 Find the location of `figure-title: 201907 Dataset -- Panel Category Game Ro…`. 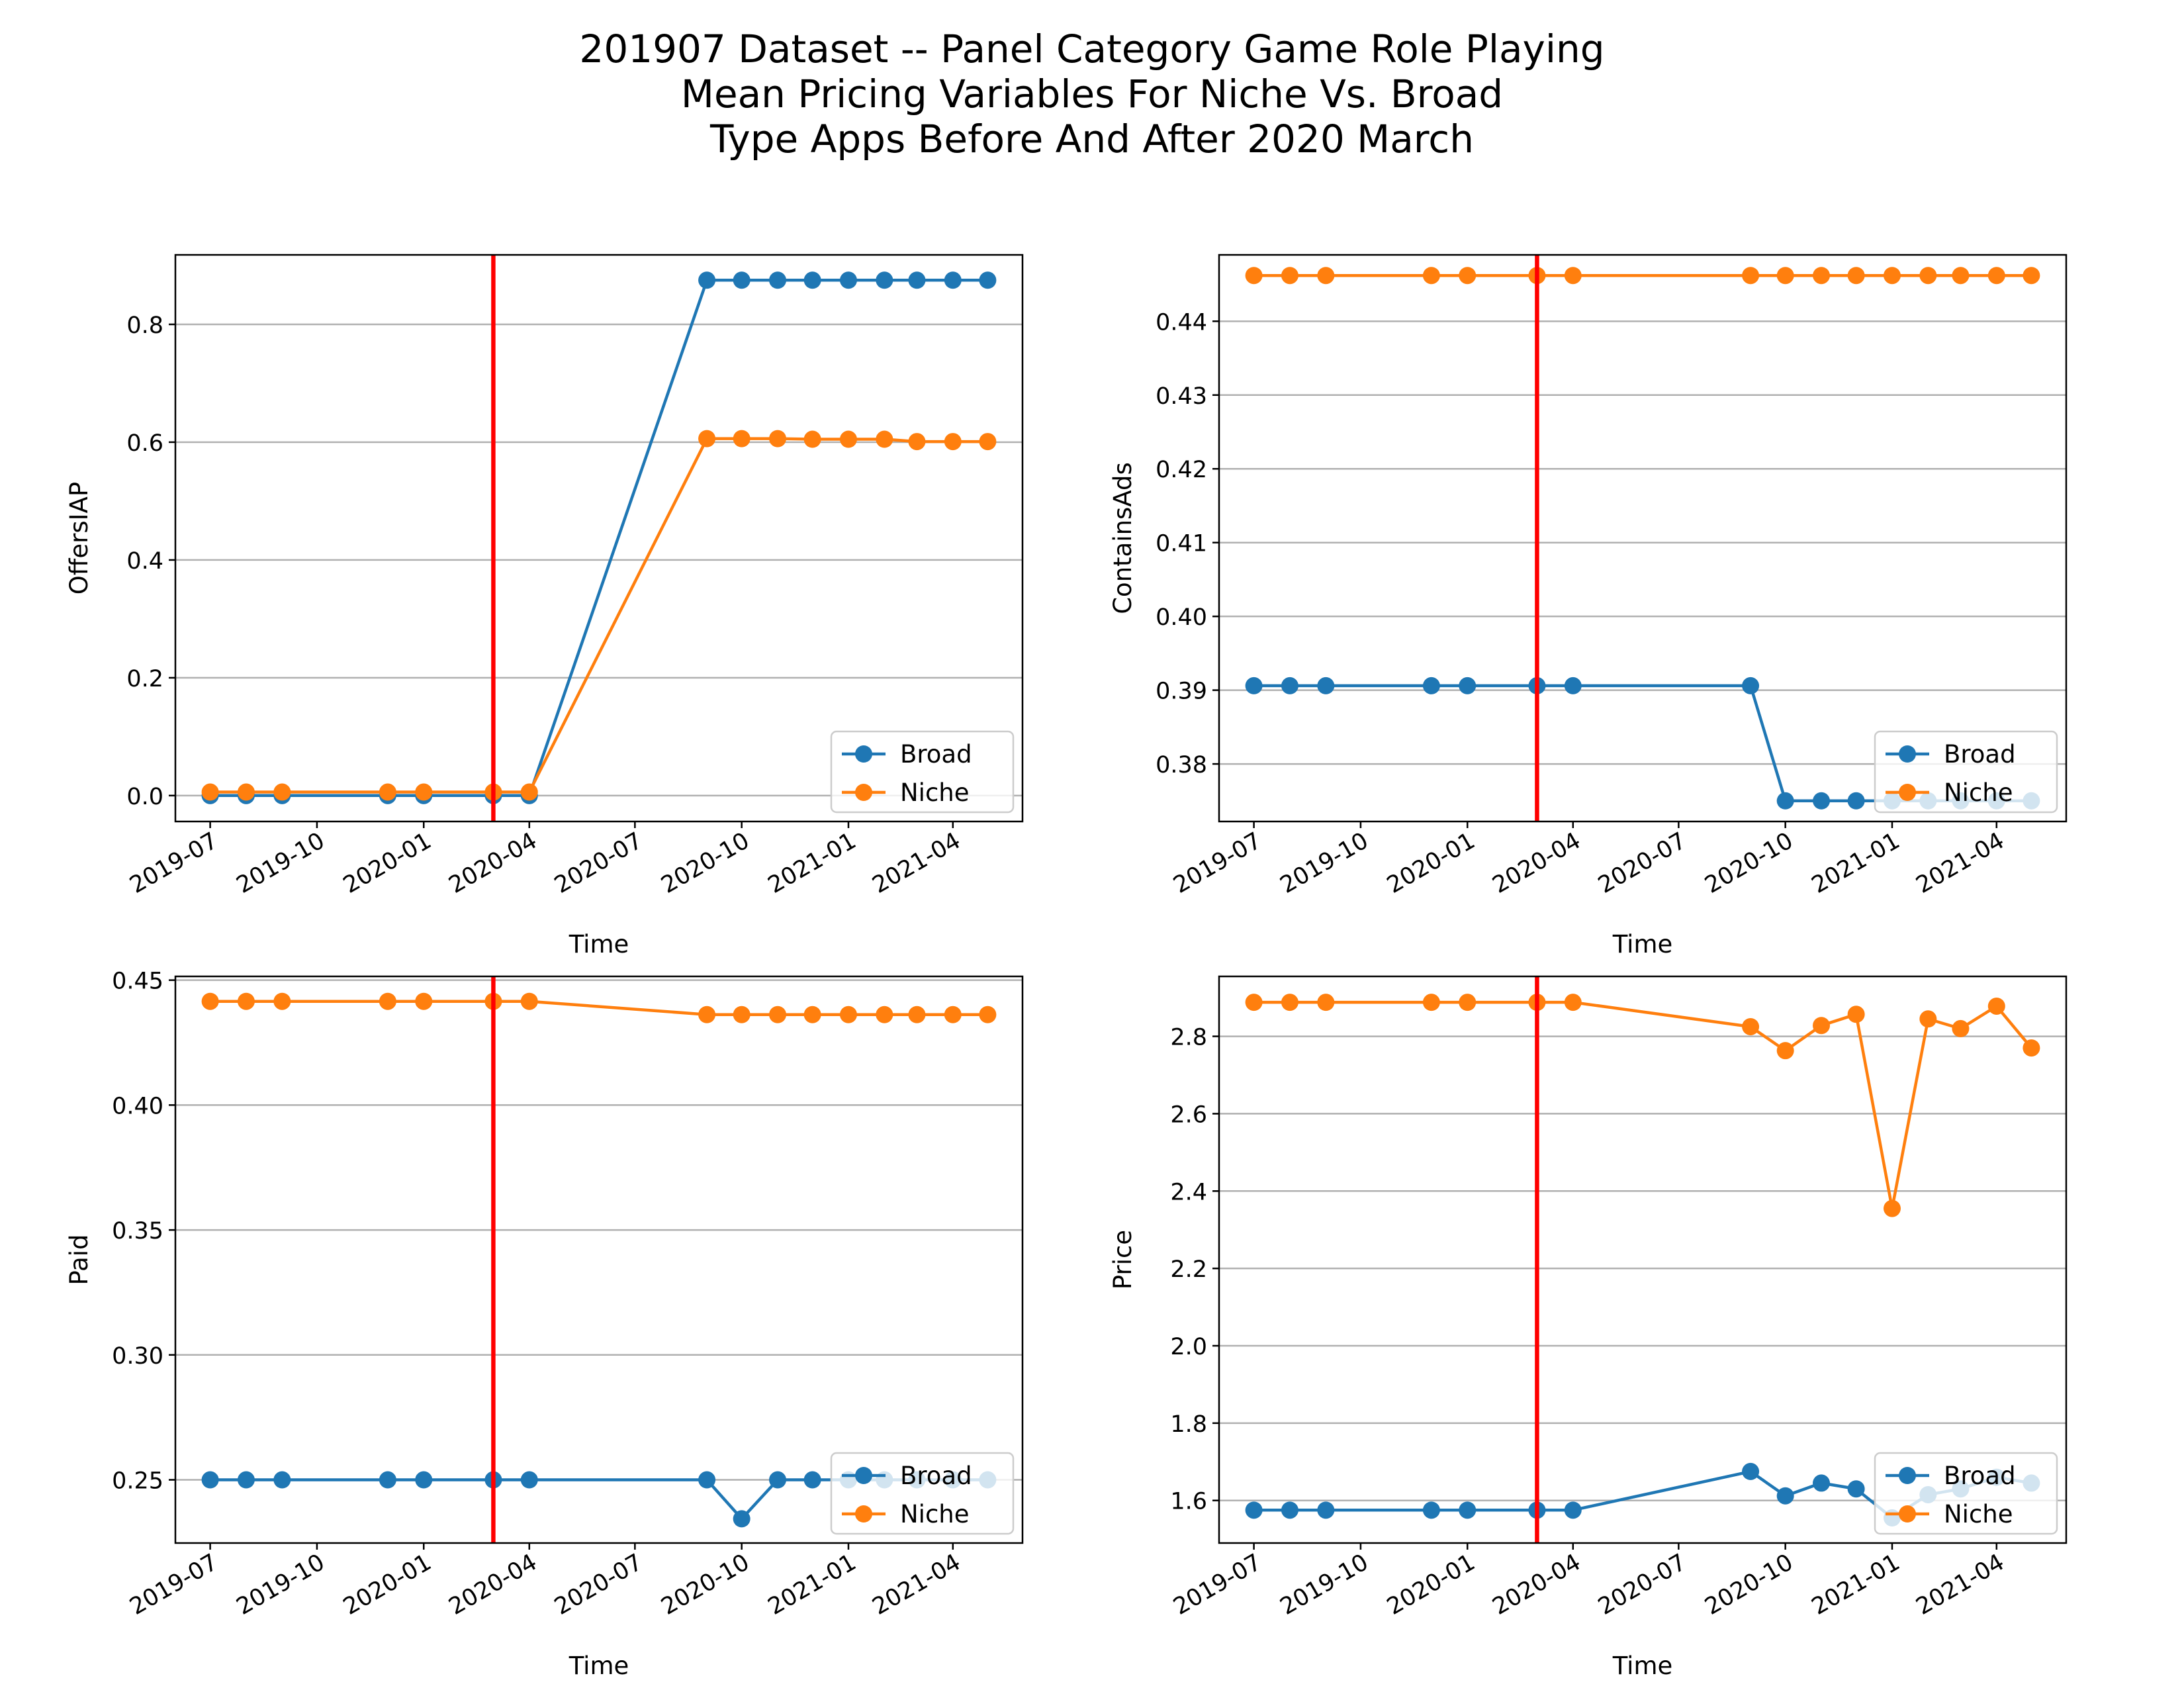

figure-title: 201907 Dataset -- Panel Category Game Ro… is located at coordinates (1092, 94).